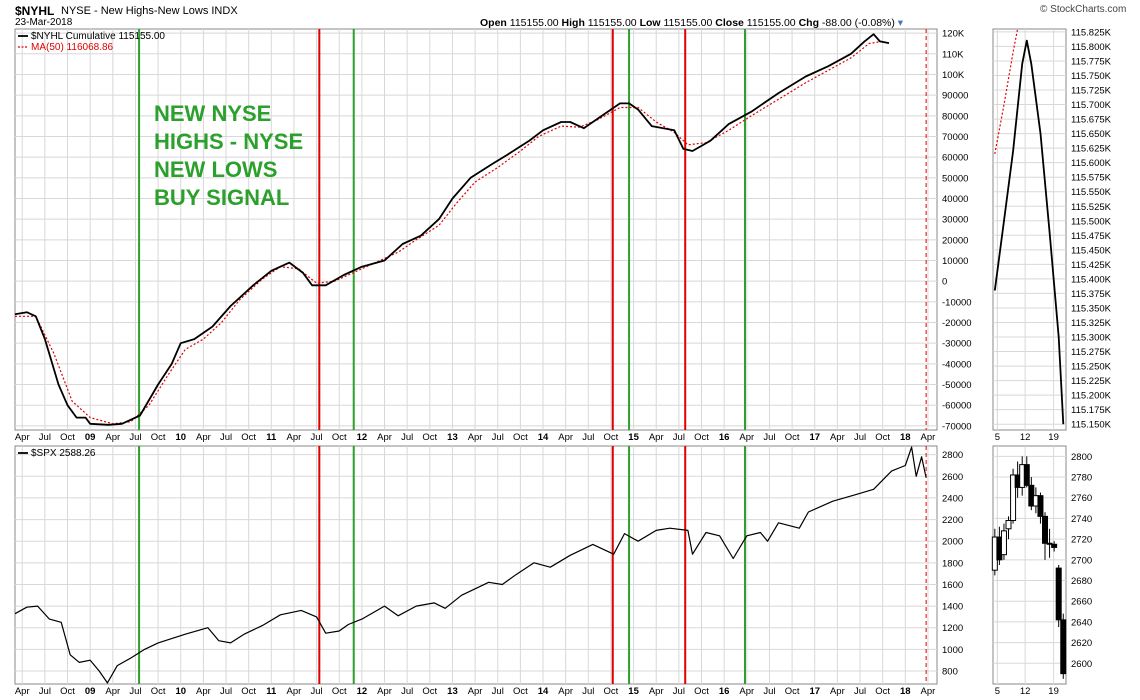  What do you see at coordinates (688, 23) in the screenshot?
I see `low-value: 115155.00` at bounding box center [688, 23].